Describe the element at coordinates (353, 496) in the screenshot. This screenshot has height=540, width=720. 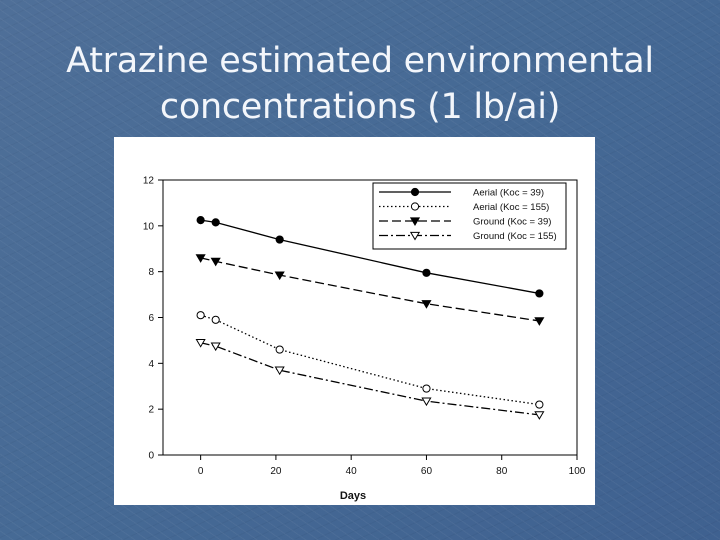
I see `x-axis-title: Days` at that location.